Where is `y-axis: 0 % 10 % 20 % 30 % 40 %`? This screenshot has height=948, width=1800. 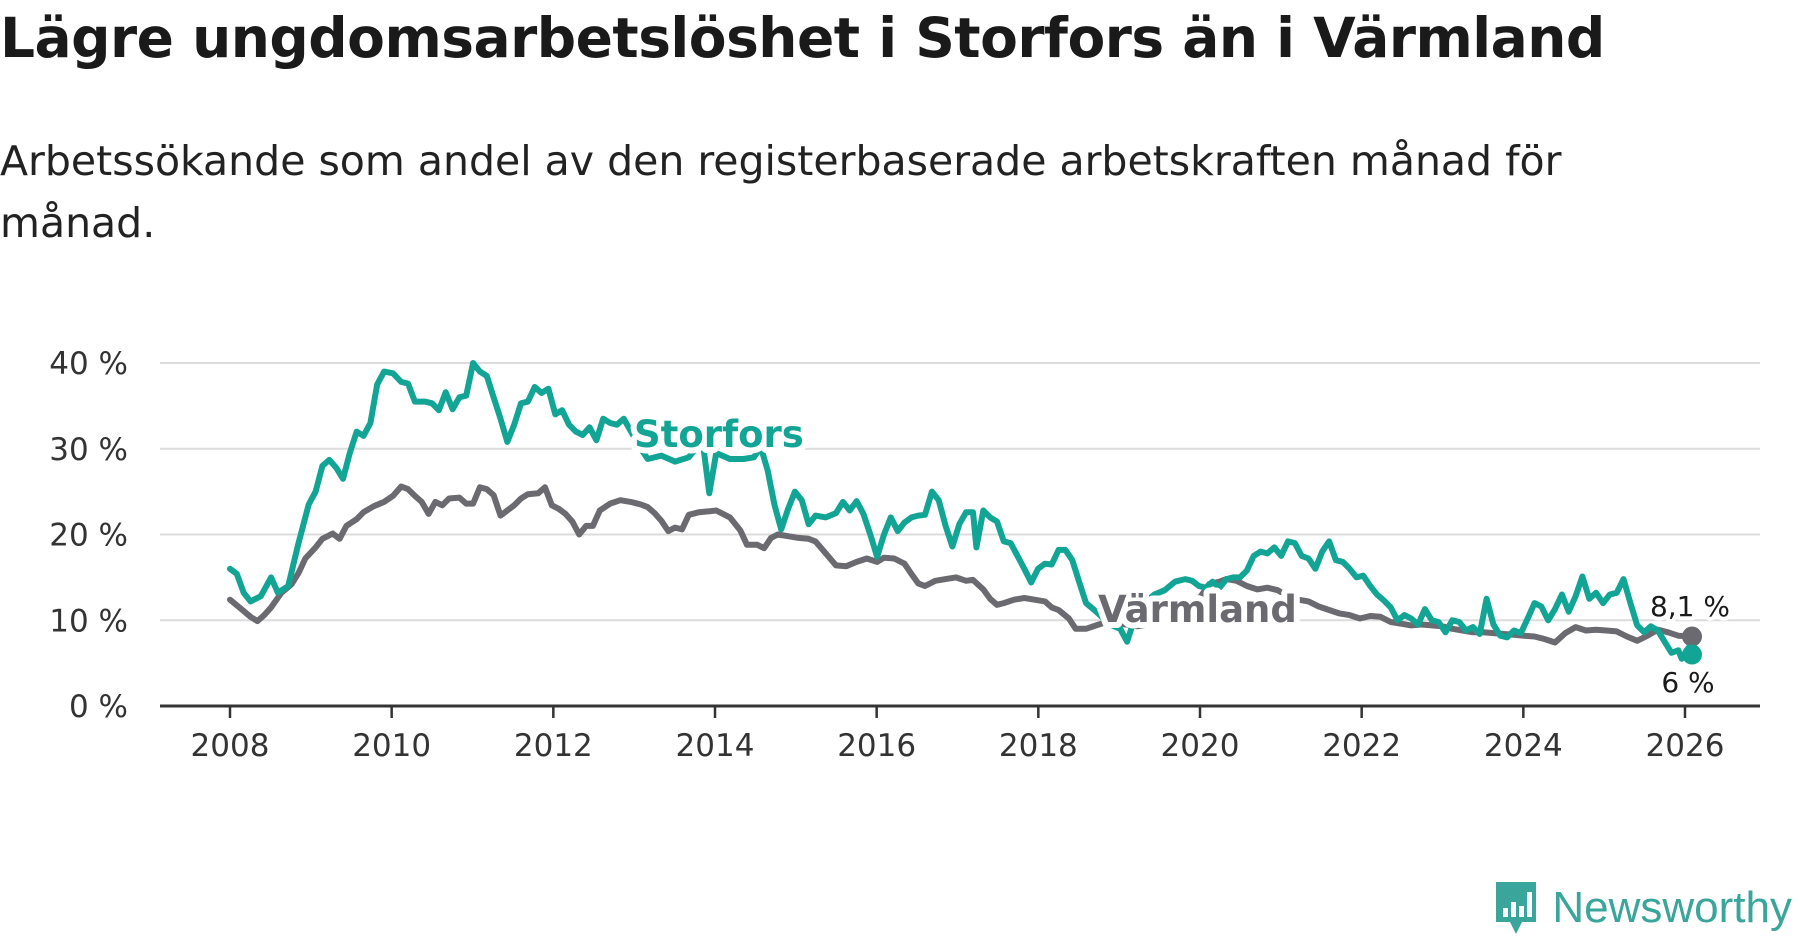
y-axis: 0 % 10 % 20 % 30 % 40 % is located at coordinates (88, 535).